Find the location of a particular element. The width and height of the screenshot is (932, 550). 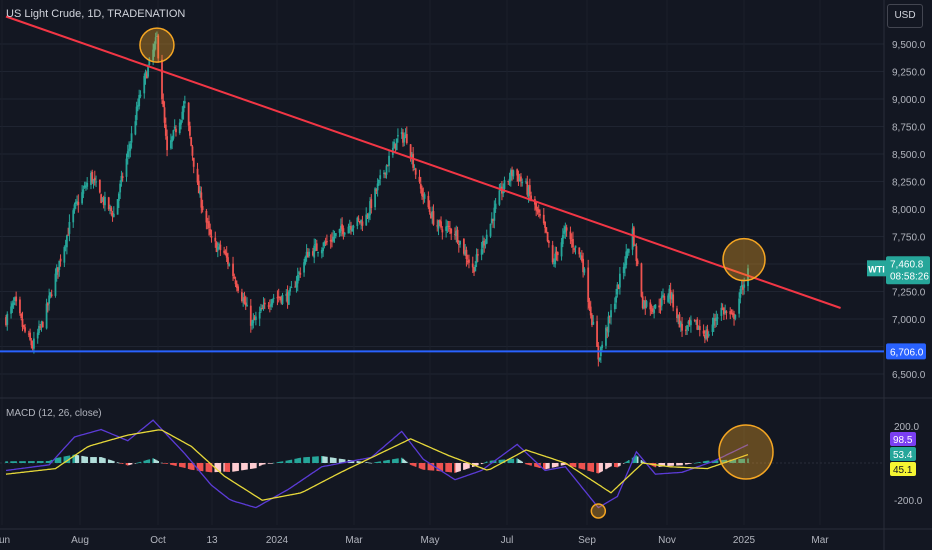

time-tick-label: Mar is located at coordinates (820, 540).